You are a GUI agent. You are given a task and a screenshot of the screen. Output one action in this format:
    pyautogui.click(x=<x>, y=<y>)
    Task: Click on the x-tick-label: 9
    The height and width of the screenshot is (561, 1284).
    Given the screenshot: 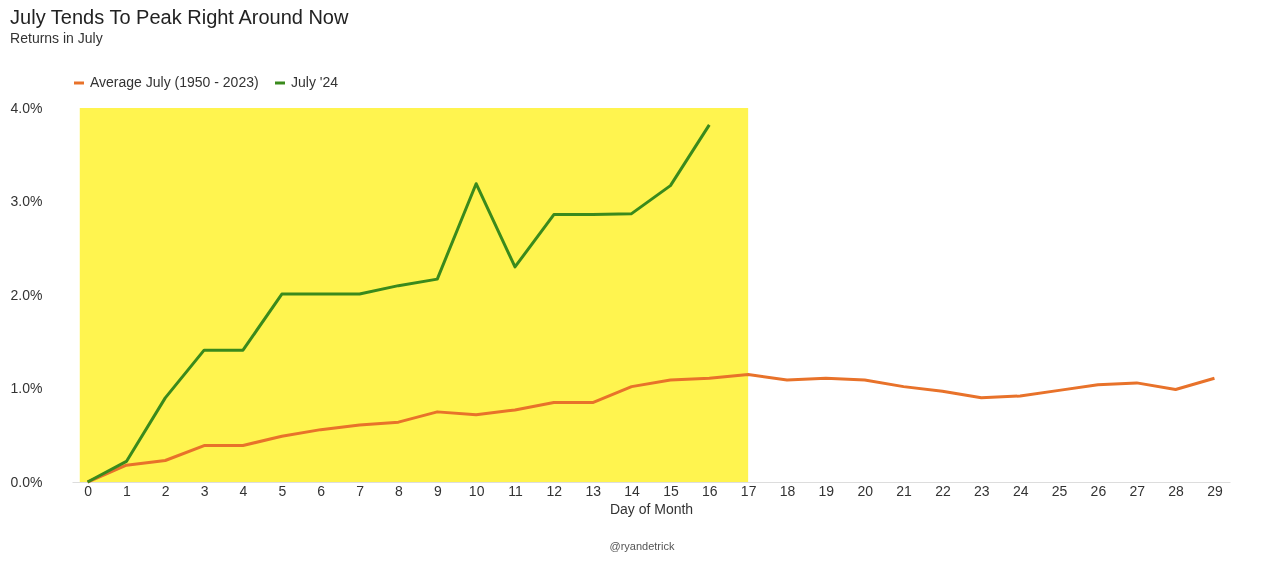 What is the action you would take?
    pyautogui.click(x=437, y=490)
    